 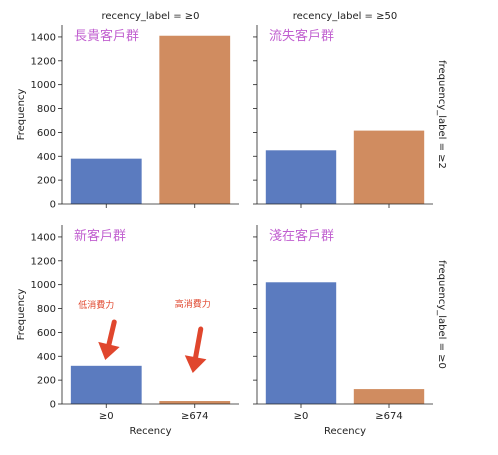 What do you see at coordinates (301, 36) in the screenshot?
I see `panel-title: 流失客戶群` at bounding box center [301, 36].